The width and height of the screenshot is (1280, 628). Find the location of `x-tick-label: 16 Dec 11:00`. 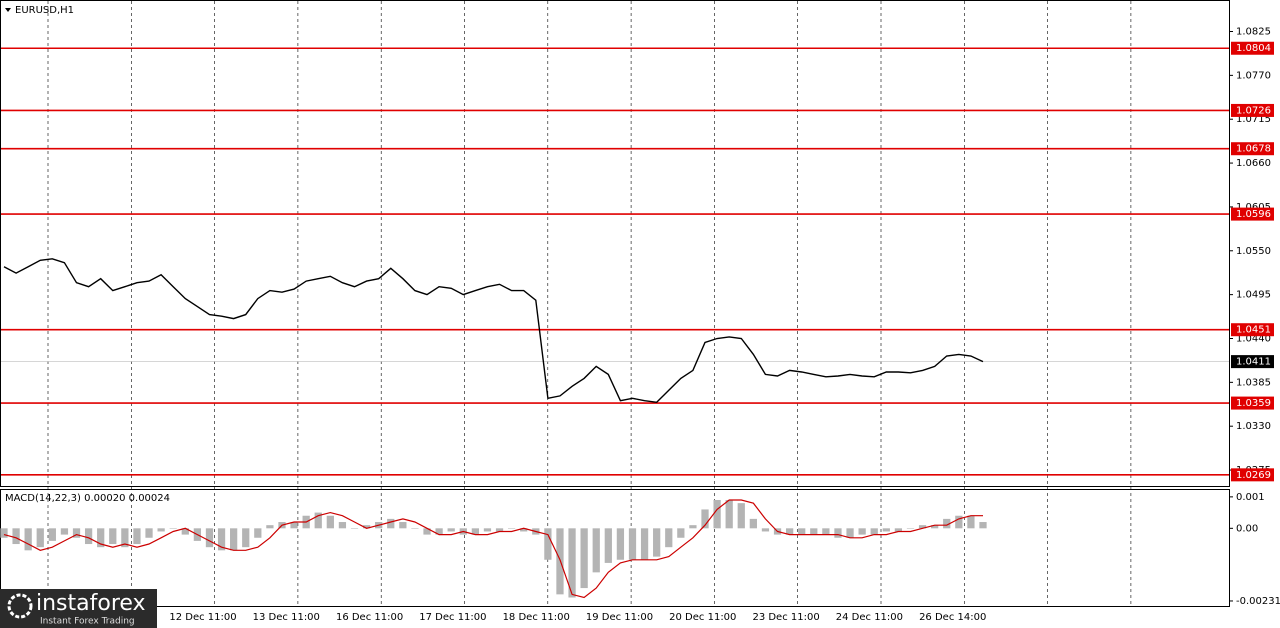

x-tick-label: 16 Dec 11:00 is located at coordinates (369, 617).